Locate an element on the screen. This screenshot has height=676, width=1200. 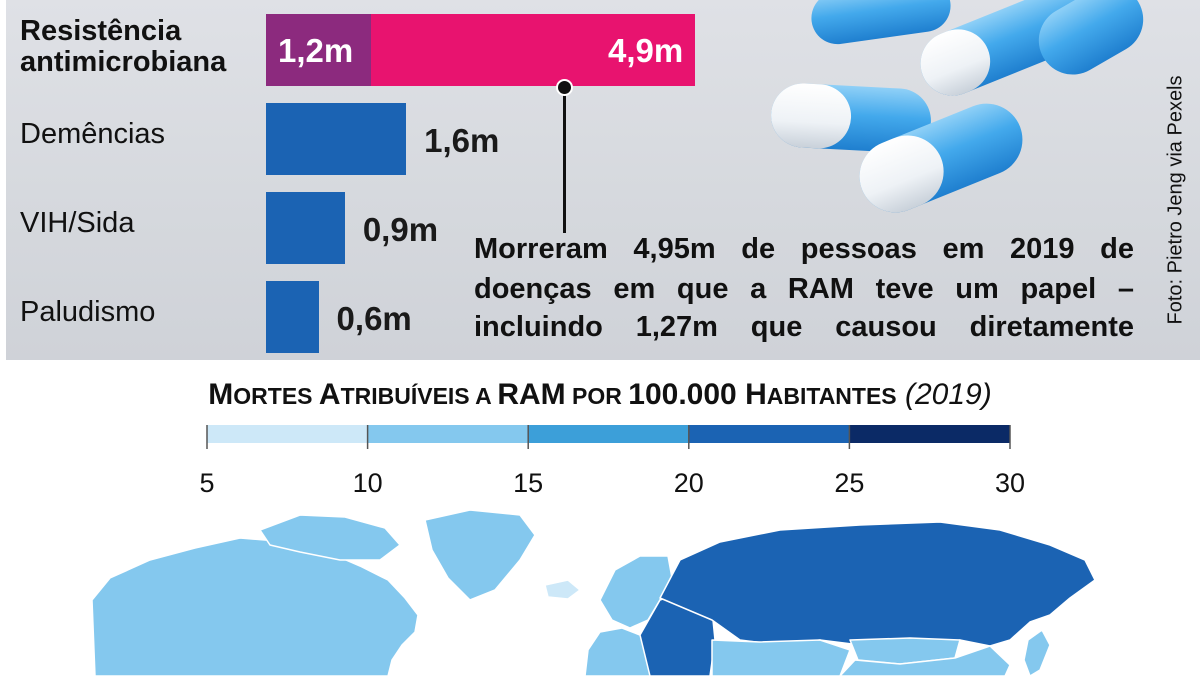
annotation-line-1: Morreram 4,95m de pessoas em 2019 de is located at coordinates (804, 249).